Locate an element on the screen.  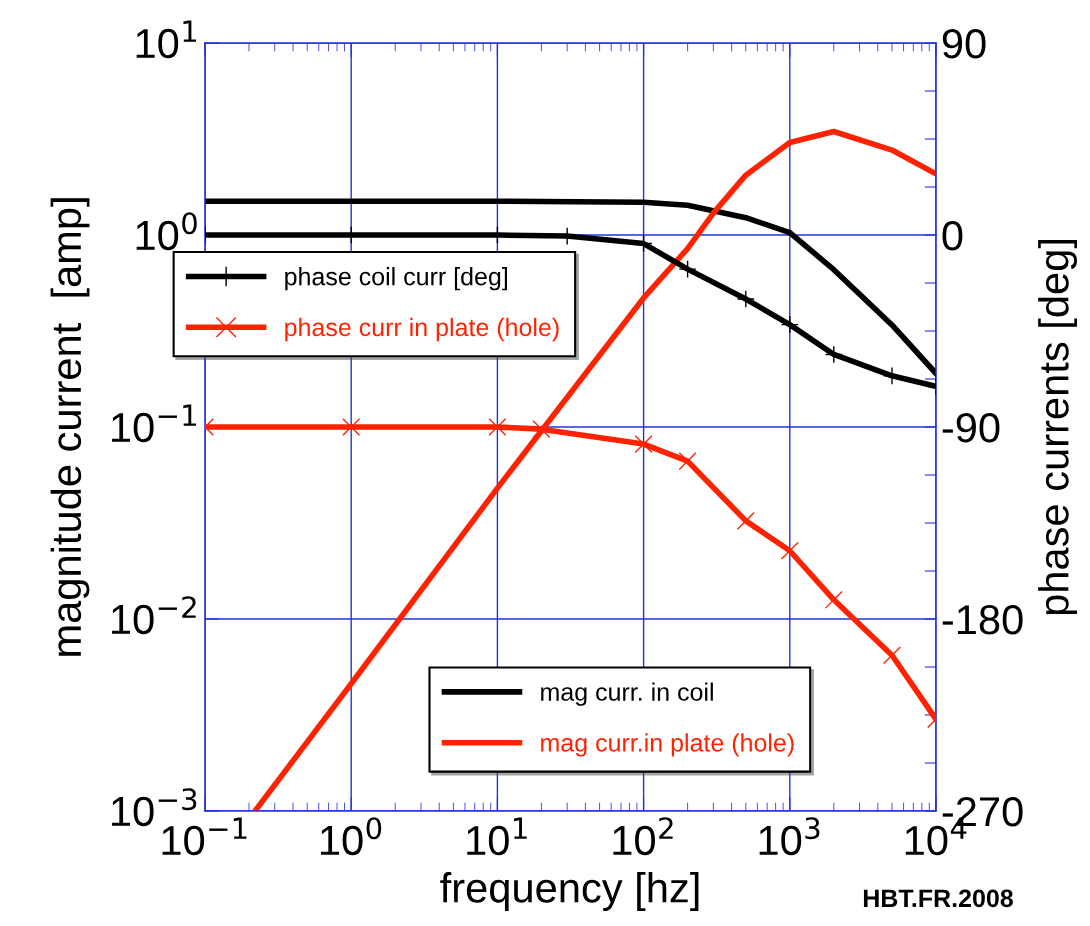
y2-tick-label: -90 is located at coordinates (971, 428).